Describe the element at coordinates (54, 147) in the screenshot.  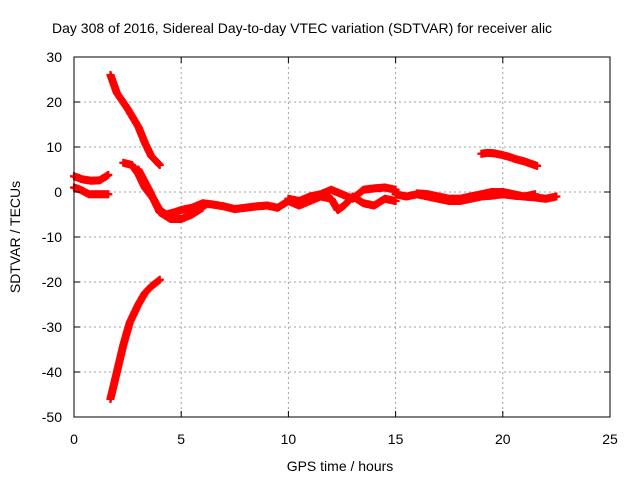
I see `y-tick-label: 10` at that location.